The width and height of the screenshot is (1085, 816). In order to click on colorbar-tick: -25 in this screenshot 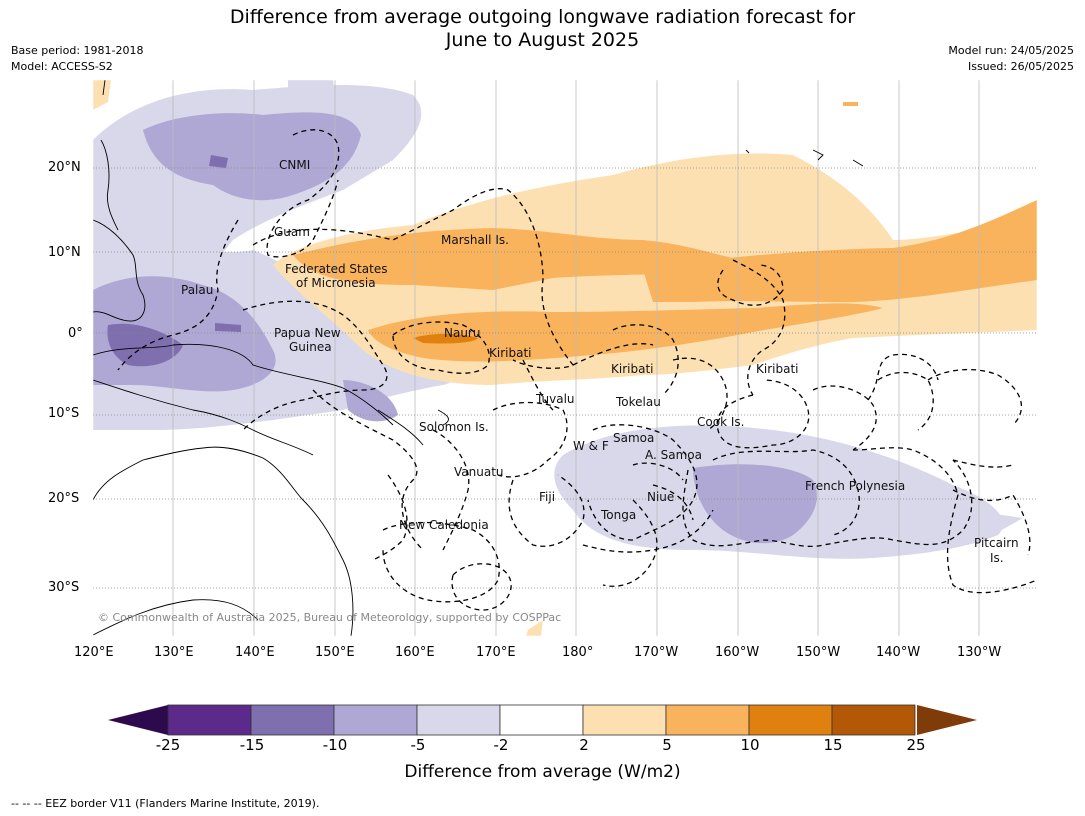, I will do `click(168, 745)`.